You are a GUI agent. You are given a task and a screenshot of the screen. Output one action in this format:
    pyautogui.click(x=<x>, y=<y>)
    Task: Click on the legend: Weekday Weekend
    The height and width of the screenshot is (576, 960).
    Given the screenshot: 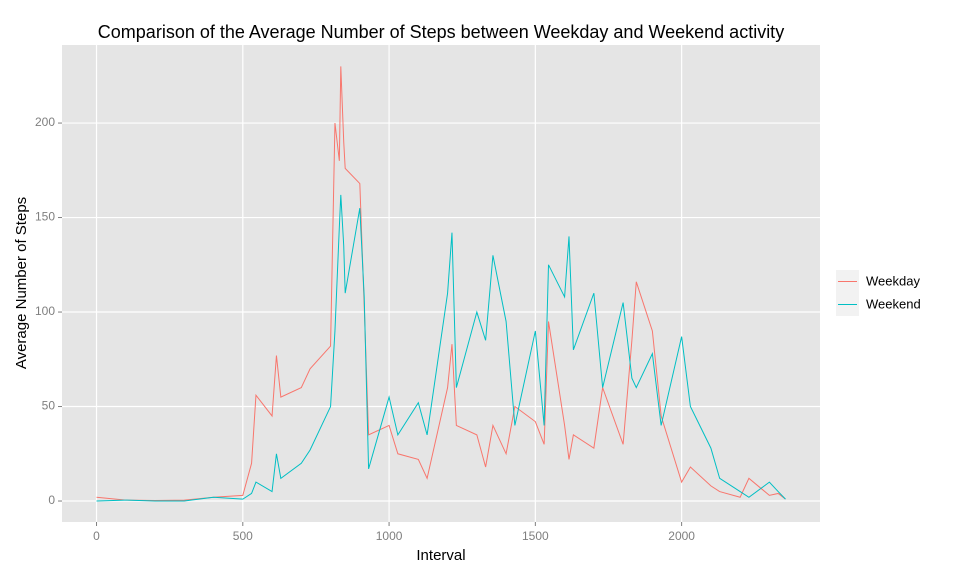 What is the action you would take?
    pyautogui.click(x=878, y=293)
    